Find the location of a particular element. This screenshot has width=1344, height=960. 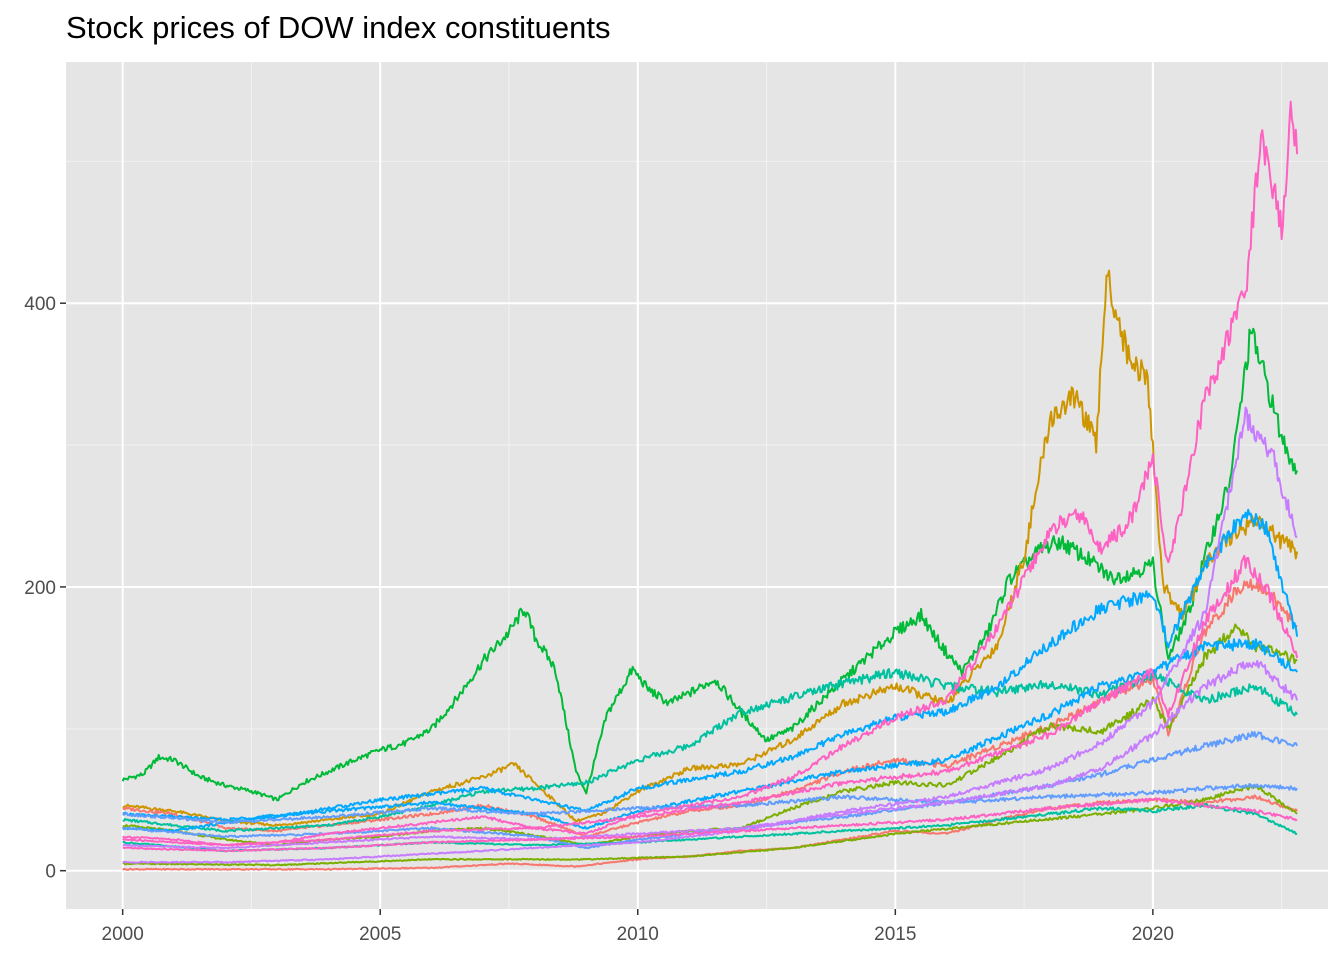

x-tick-label: 2020 is located at coordinates (1153, 934).